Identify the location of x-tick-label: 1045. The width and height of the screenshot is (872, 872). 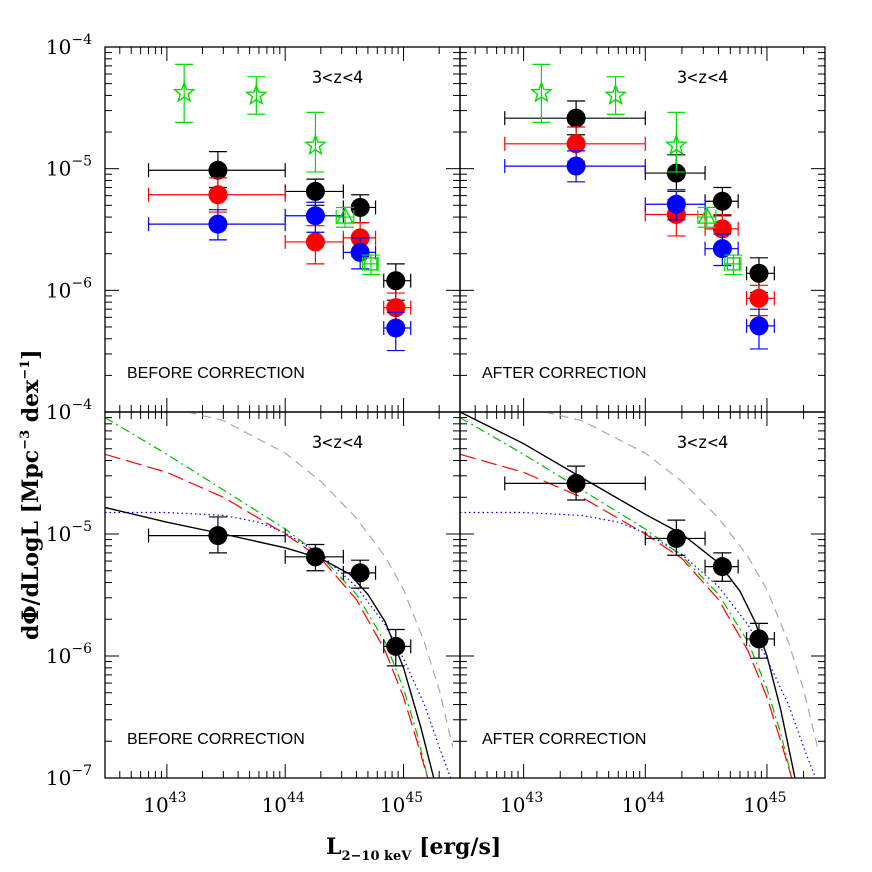
(401, 803).